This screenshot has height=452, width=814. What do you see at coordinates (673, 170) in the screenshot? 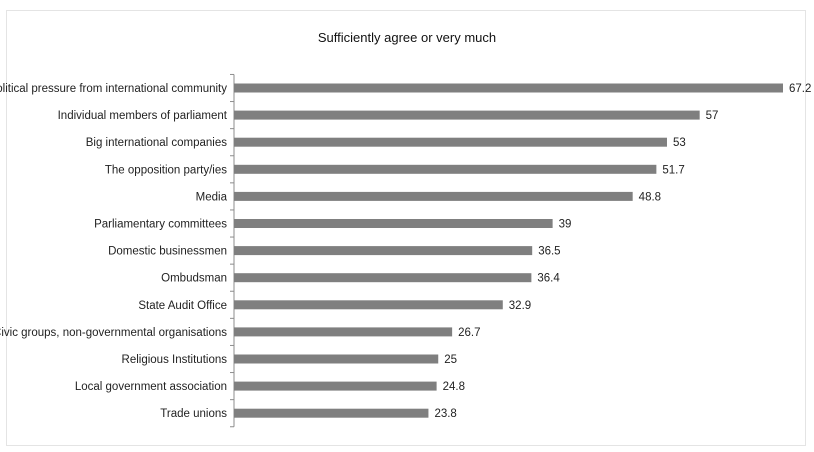
I see `data-label: 51.7` at bounding box center [673, 170].